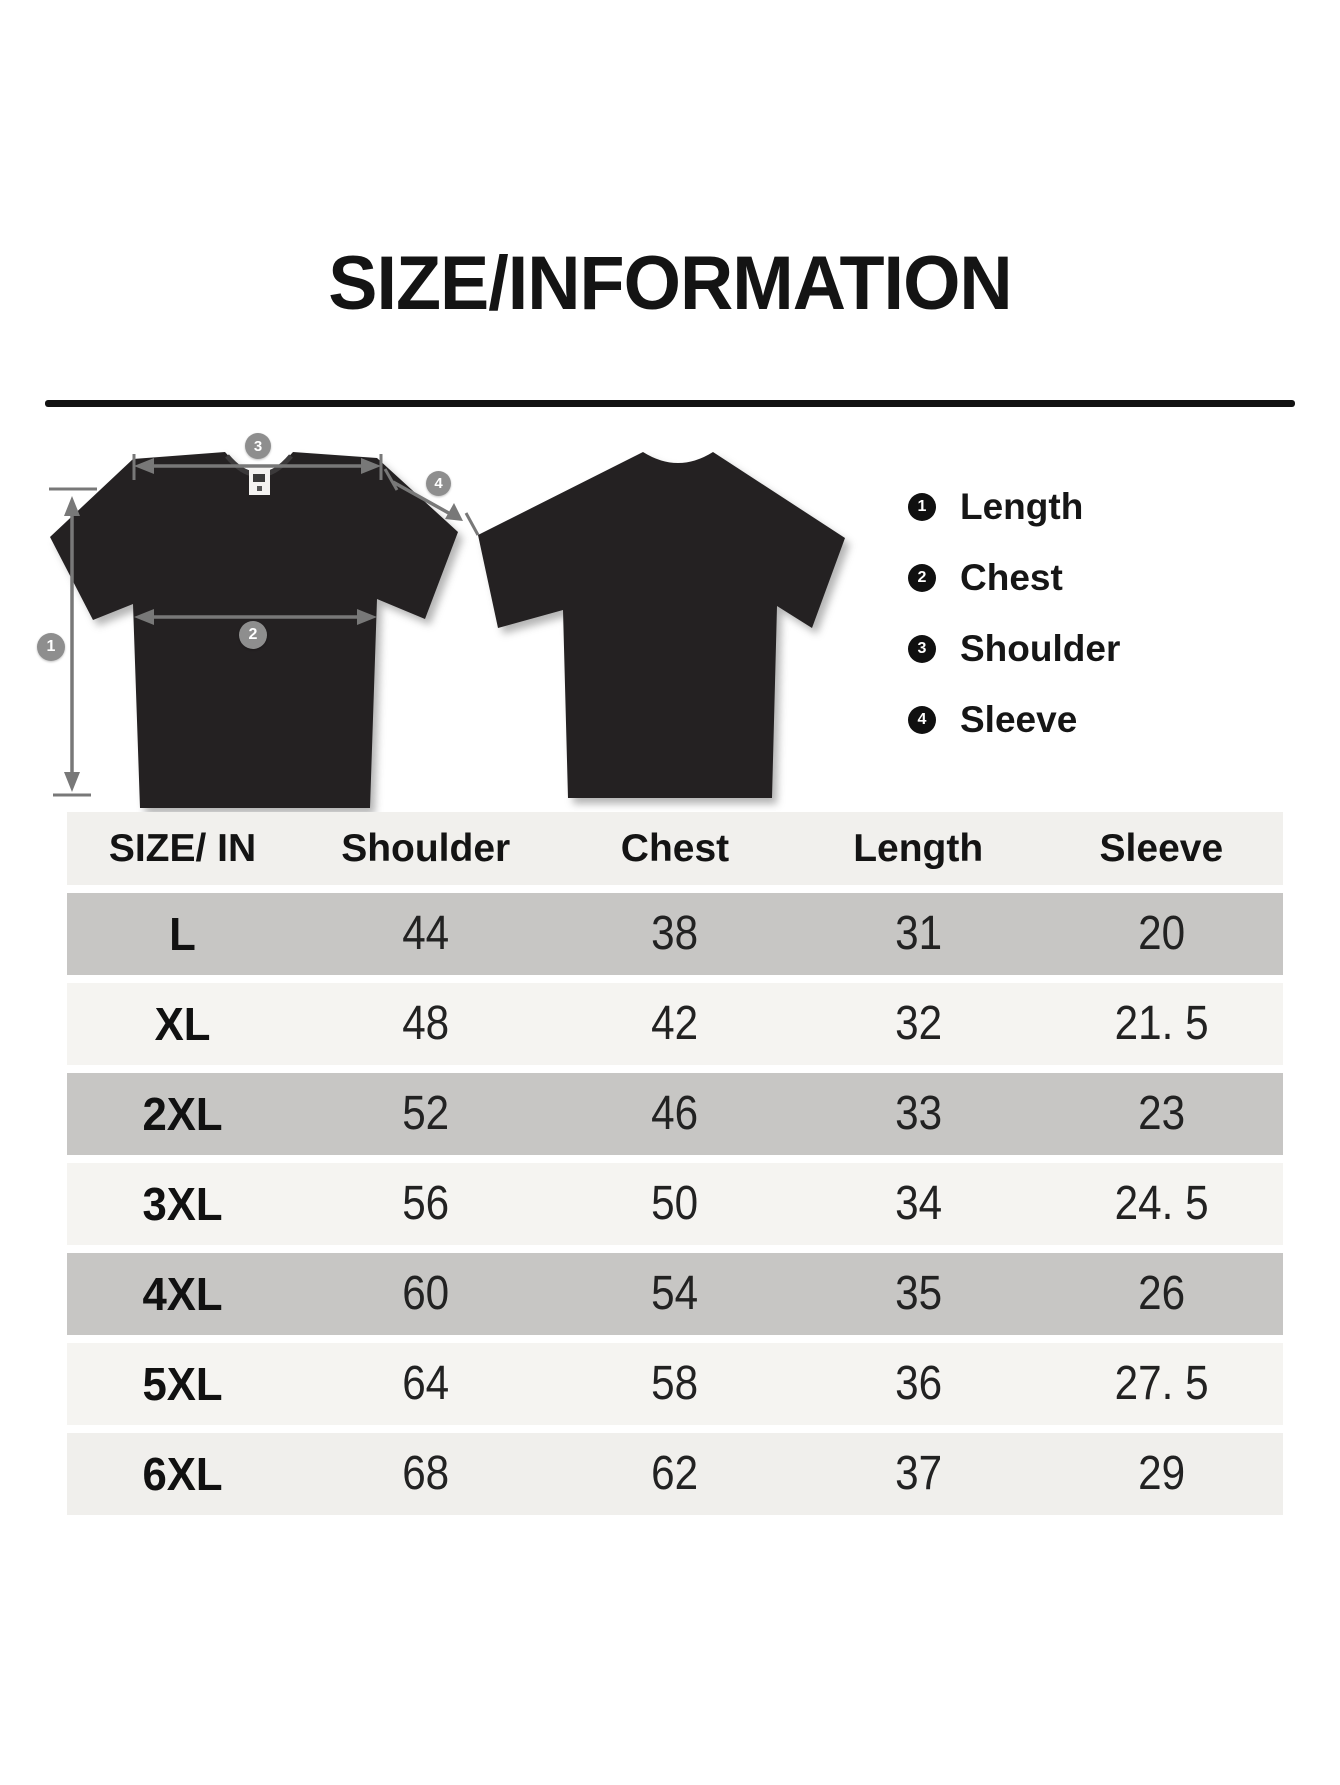 This screenshot has height=1785, width=1340. I want to click on shoulder-cell: 56, so click(426, 1203).